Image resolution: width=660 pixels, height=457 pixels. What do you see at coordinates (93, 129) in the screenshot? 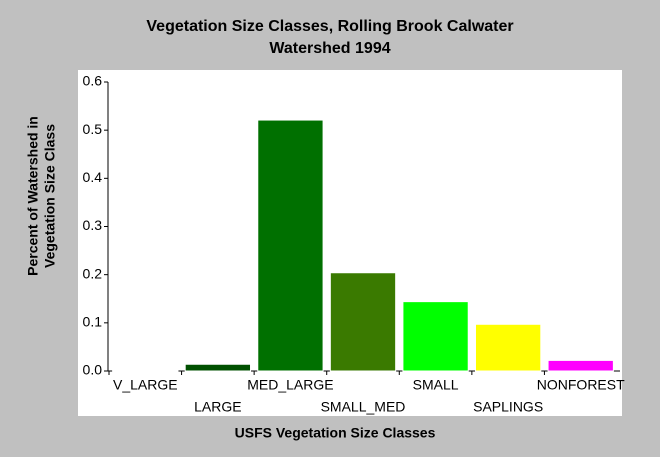
I see `y-tick-label: 0.5` at bounding box center [93, 129].